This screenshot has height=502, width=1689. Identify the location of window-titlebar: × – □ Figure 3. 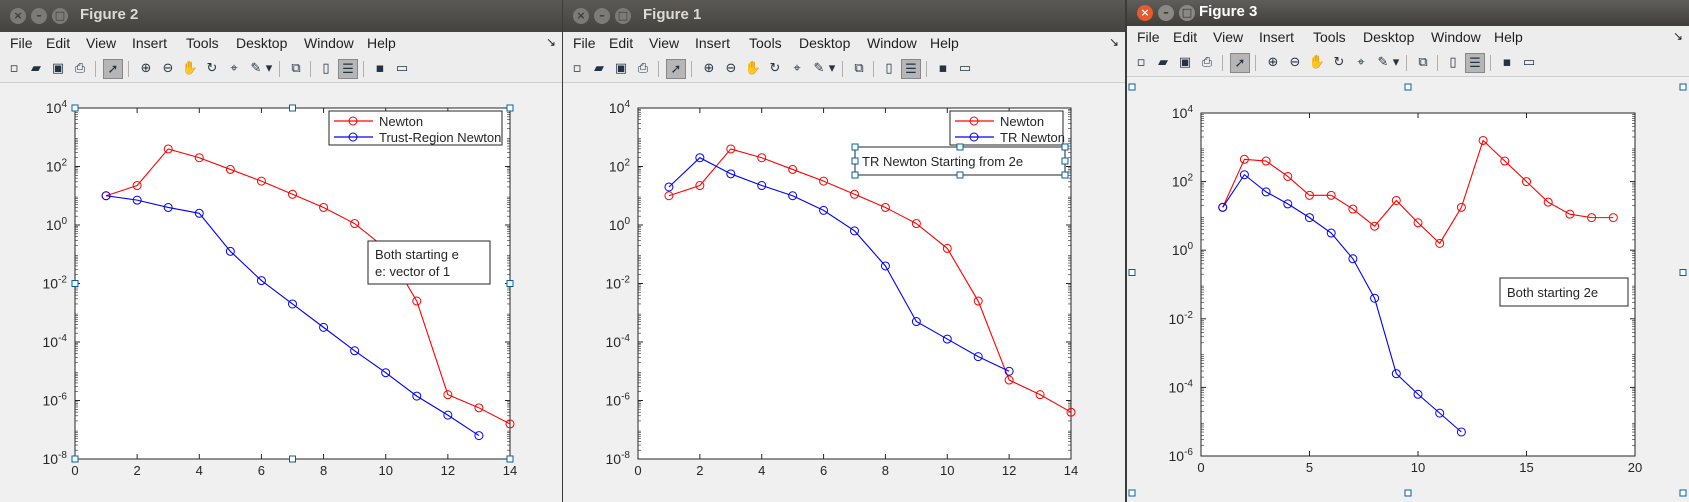
(1408, 13).